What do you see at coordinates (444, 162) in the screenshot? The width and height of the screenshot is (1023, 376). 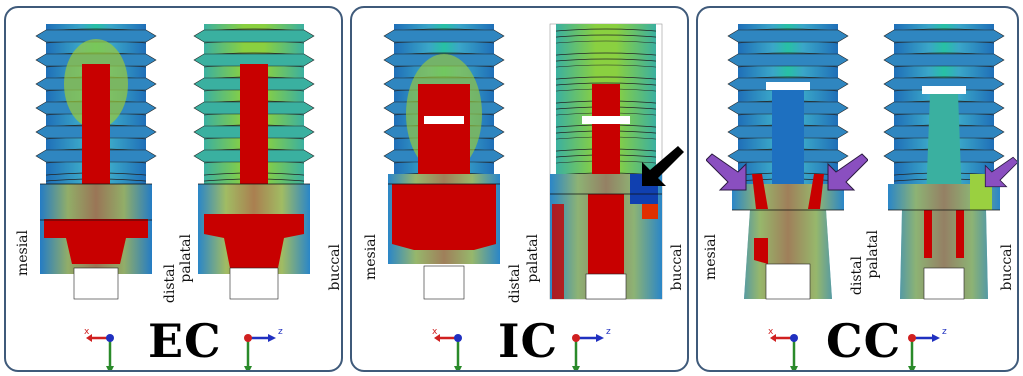 I see `stress-map-mesial-distal-ic` at bounding box center [444, 162].